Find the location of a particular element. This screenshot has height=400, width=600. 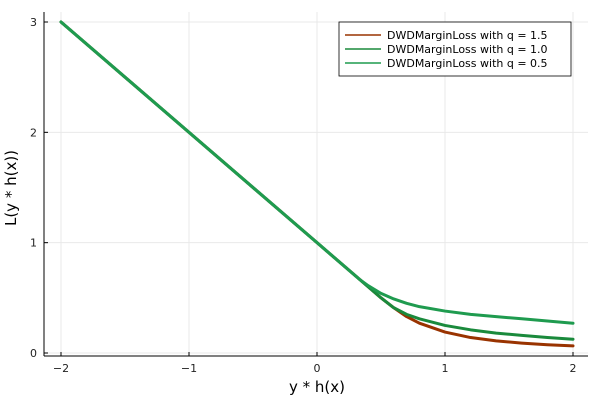

legend-entry: DWDMarginLoss with q = 1.0 is located at coordinates (467, 49).